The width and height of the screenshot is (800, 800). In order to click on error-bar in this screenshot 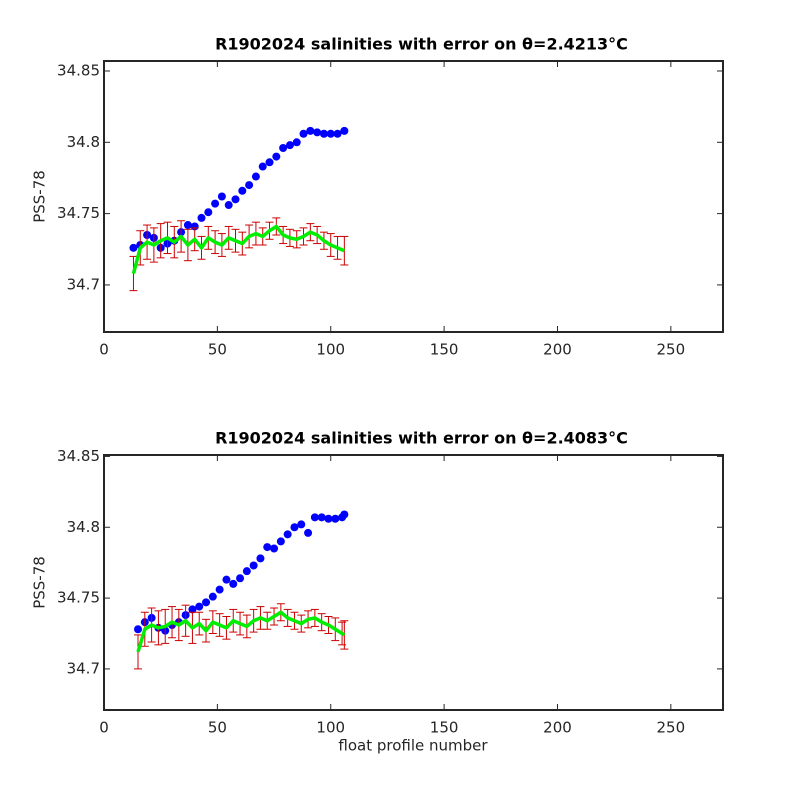, I will do `click(344, 250)`.